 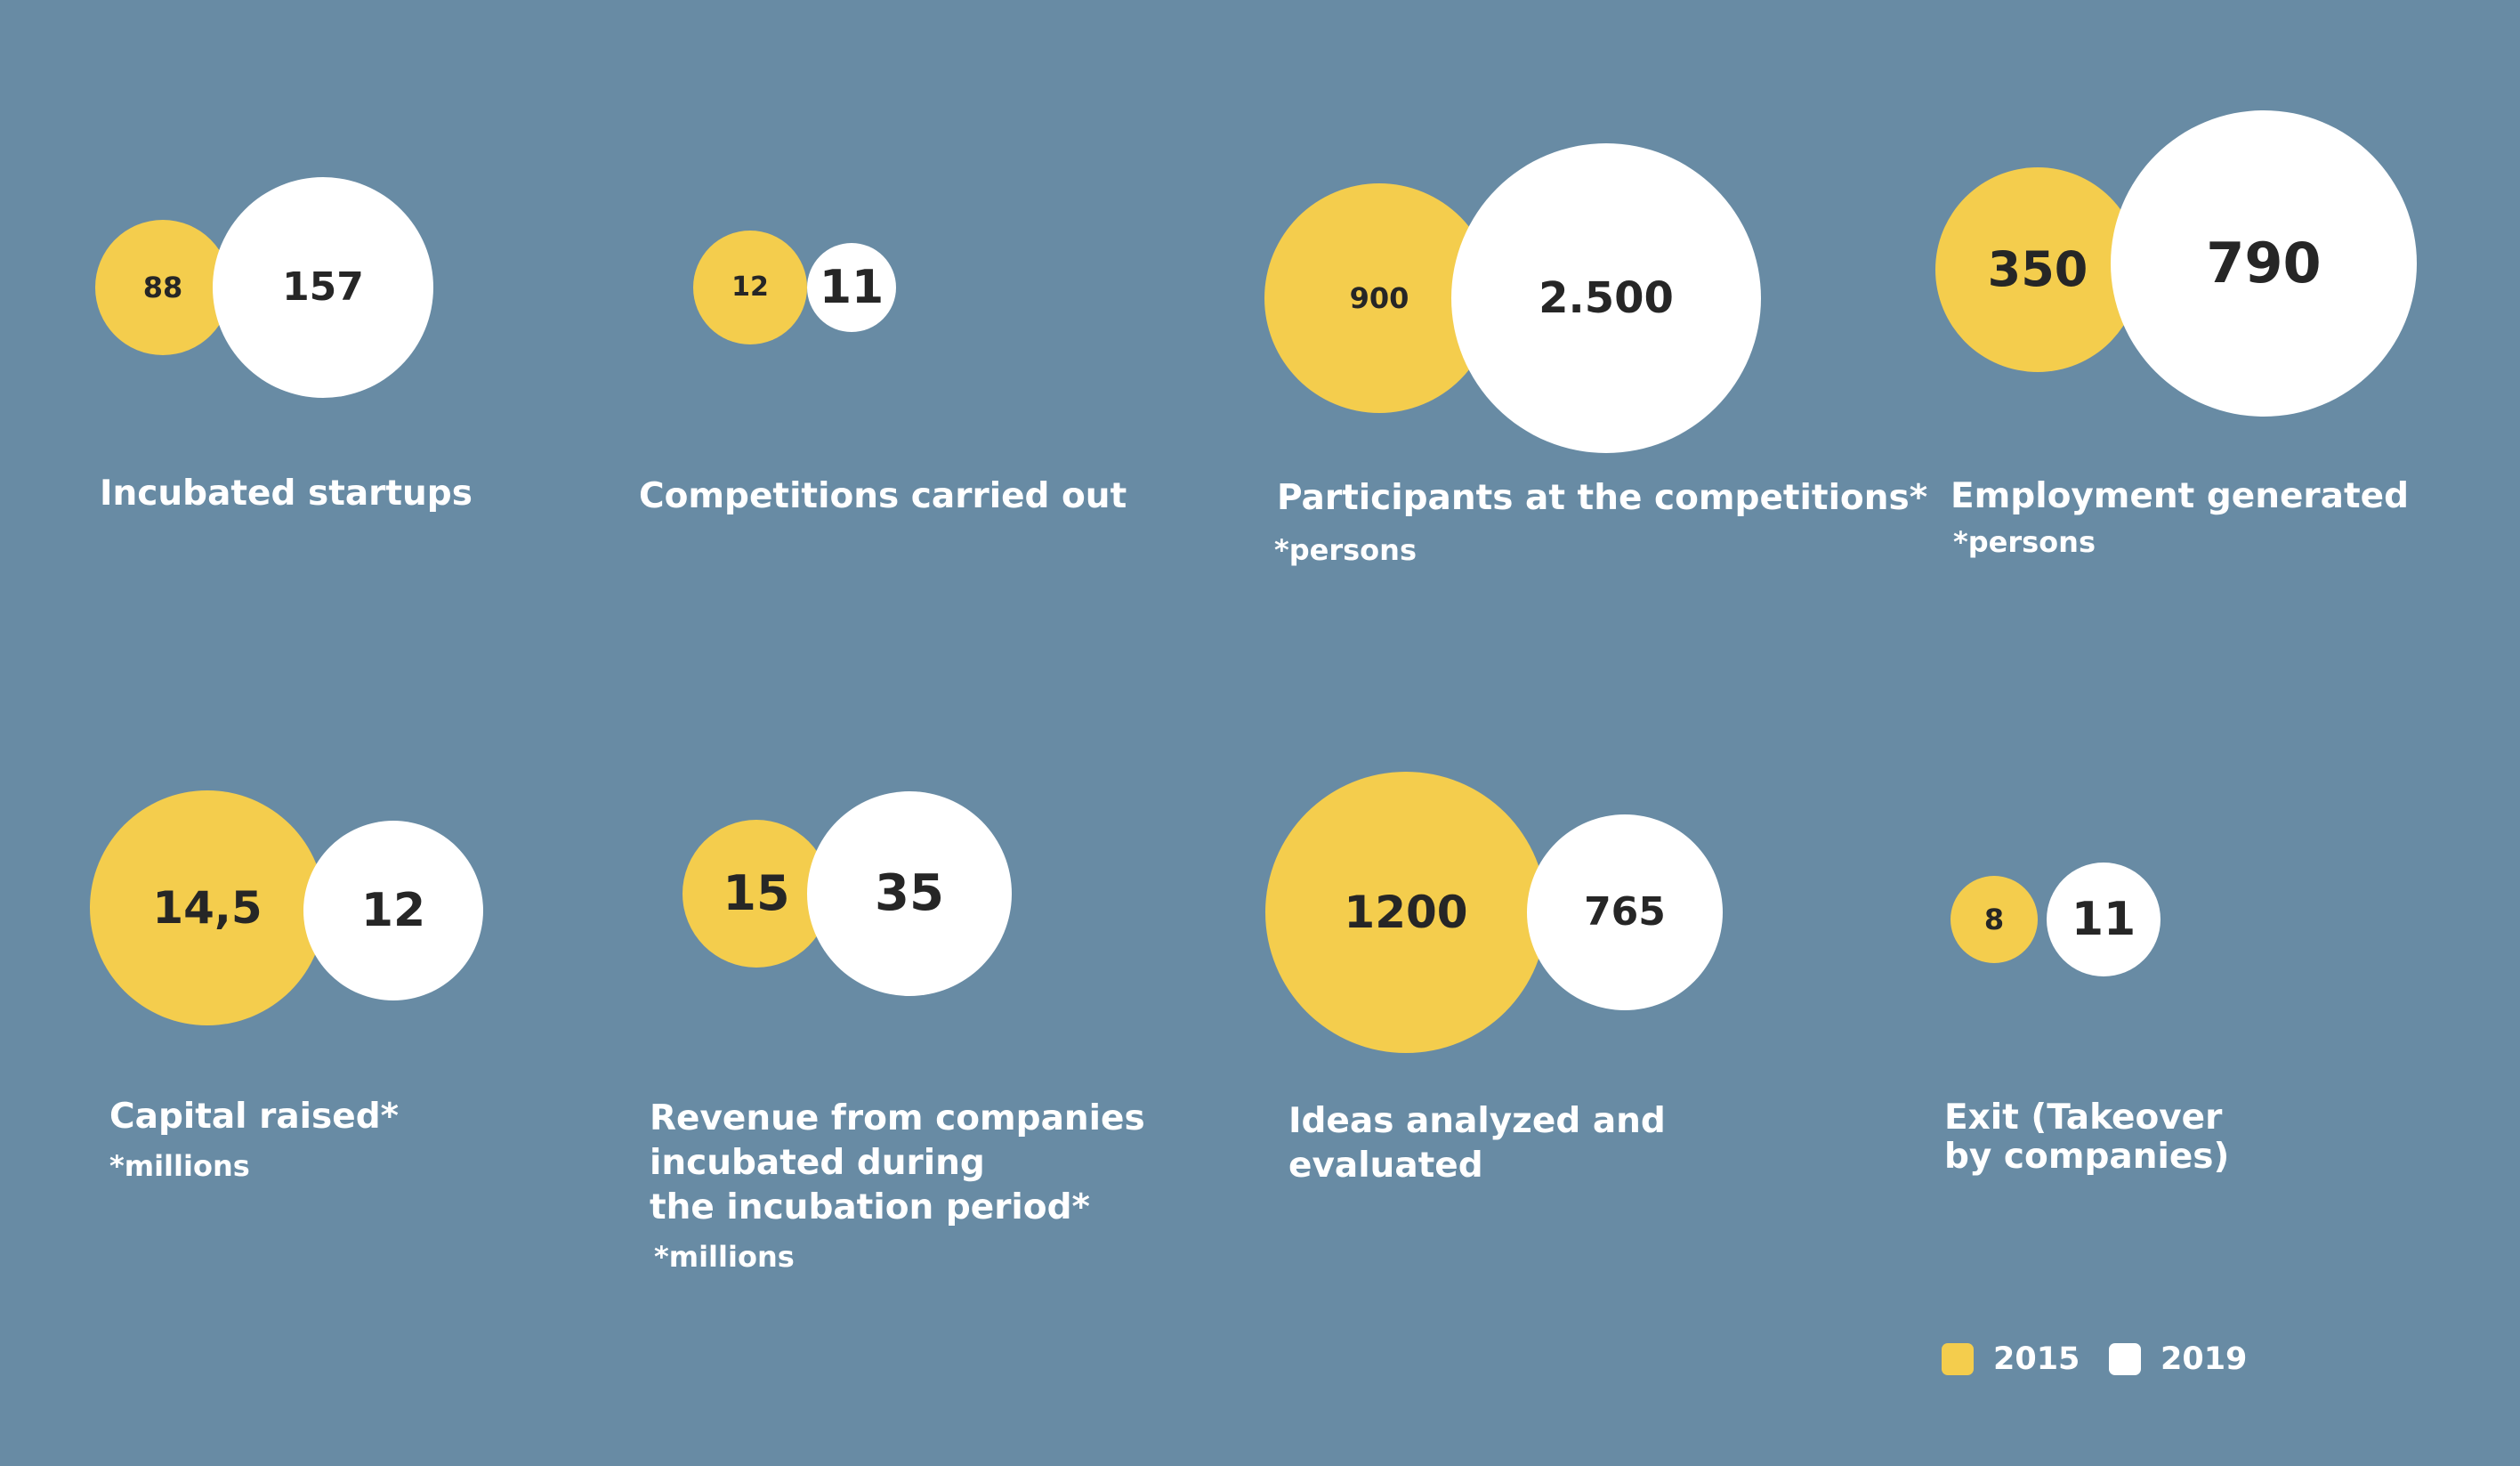 I want to click on unit-note-revenue-from-companies: *millions, so click(x=724, y=1257).